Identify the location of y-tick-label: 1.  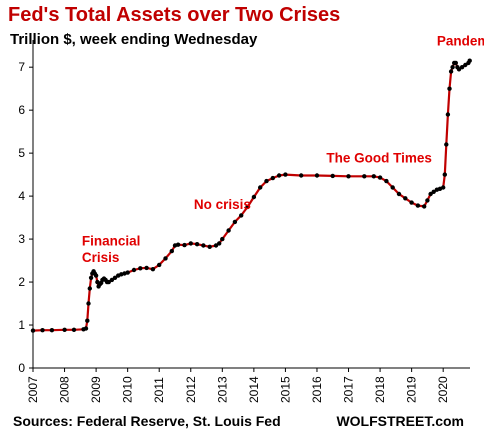
(21, 325).